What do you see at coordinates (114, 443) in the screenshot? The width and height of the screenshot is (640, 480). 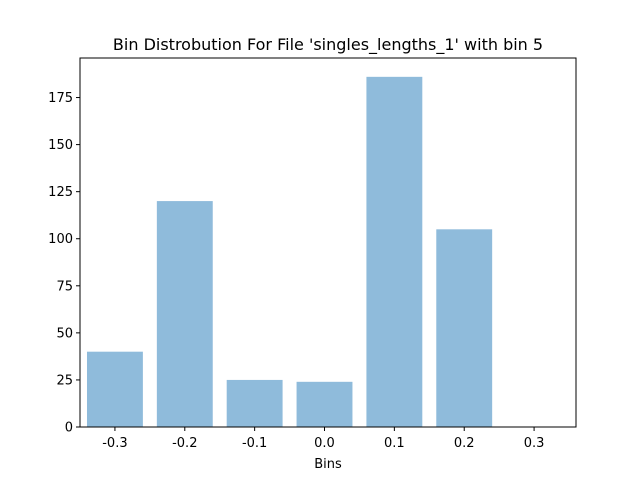 I see `x-tick-label-0: -0.3` at bounding box center [114, 443].